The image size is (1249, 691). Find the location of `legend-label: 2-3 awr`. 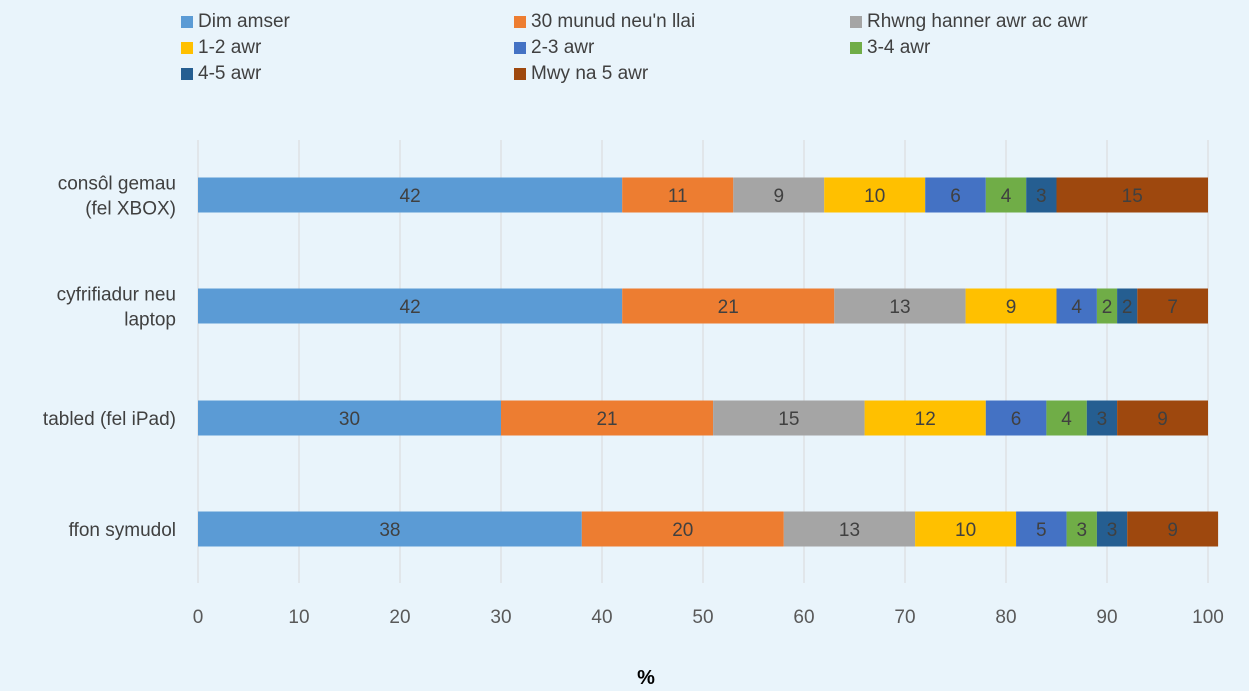

legend-label: 2-3 awr is located at coordinates (563, 47).